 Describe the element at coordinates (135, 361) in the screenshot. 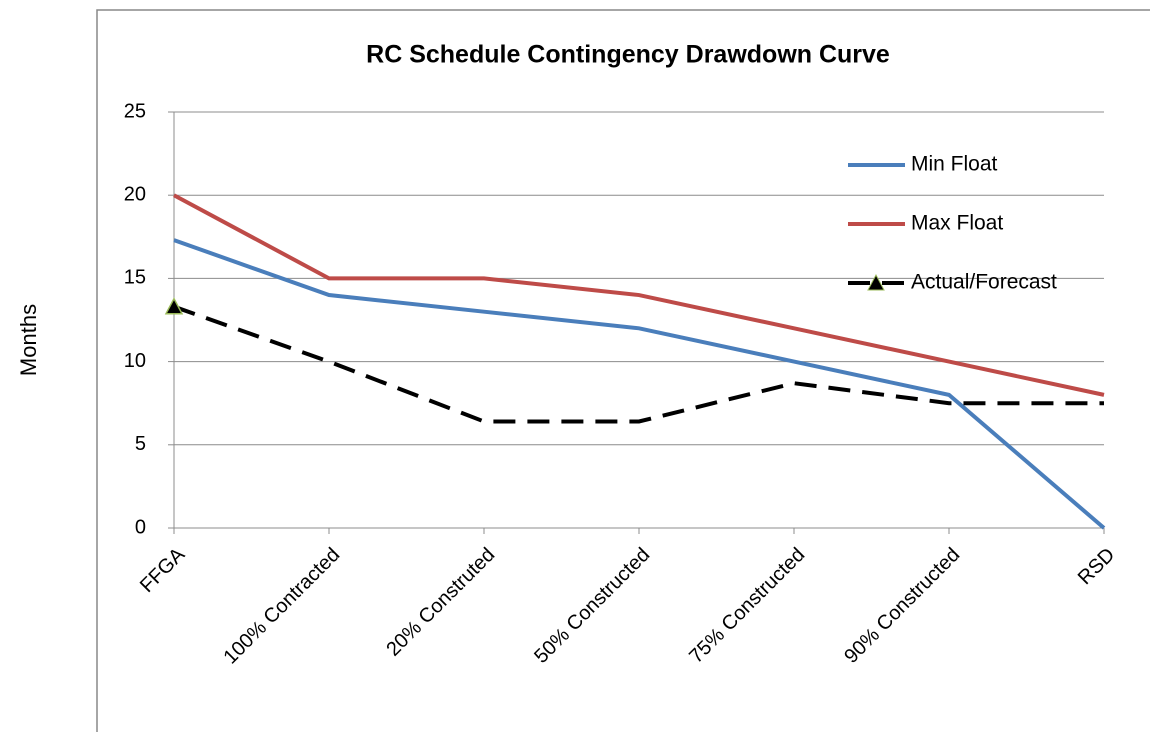

I see `y-tick-label: 10` at that location.